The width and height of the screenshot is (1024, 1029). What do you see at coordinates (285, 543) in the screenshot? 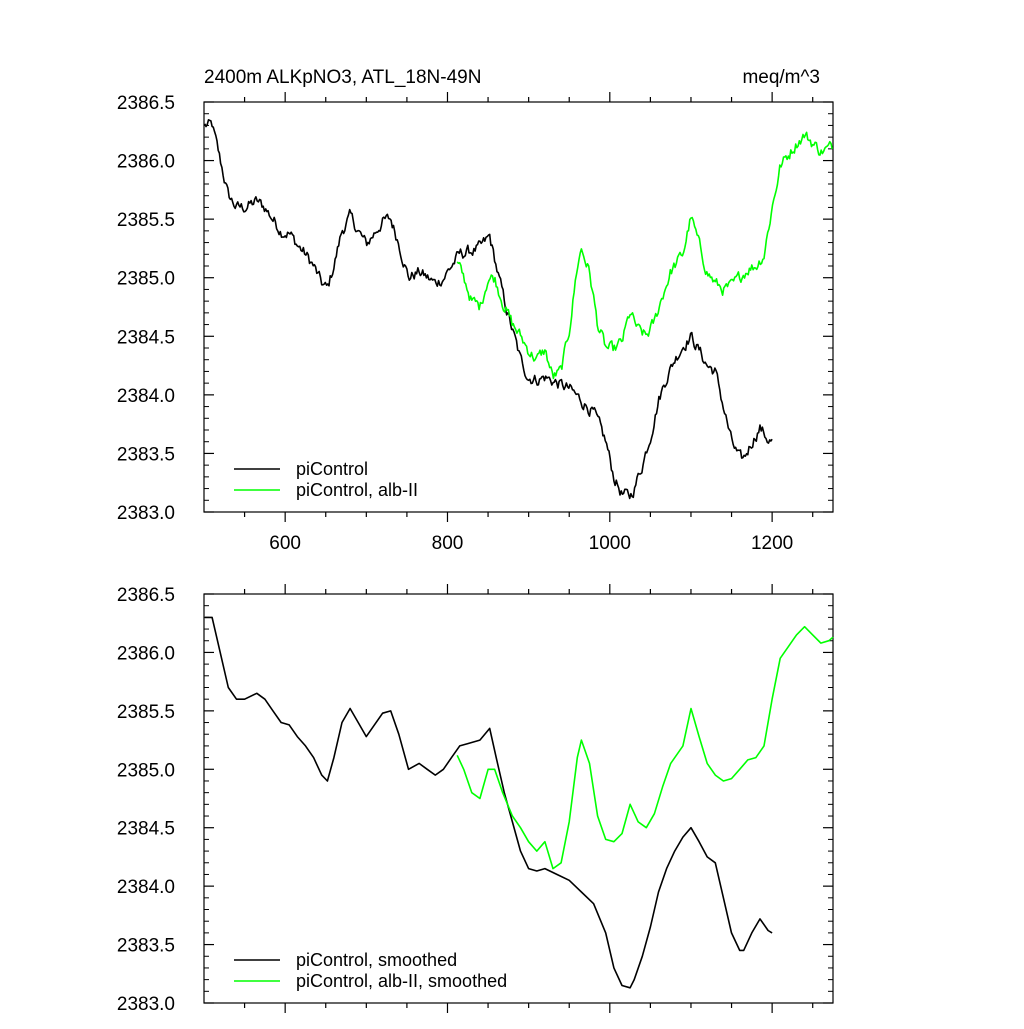
I see `x-tick-label: 600` at bounding box center [285, 543].